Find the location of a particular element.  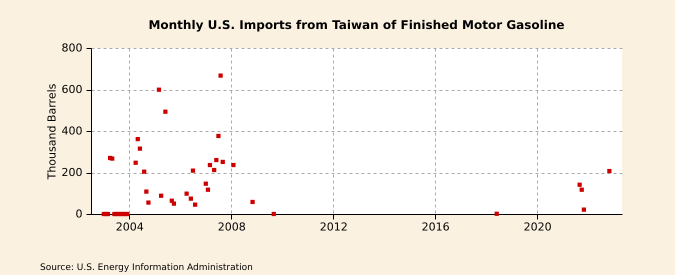

source-note: Source: U.S. Energy Information Administration is located at coordinates (146, 268).